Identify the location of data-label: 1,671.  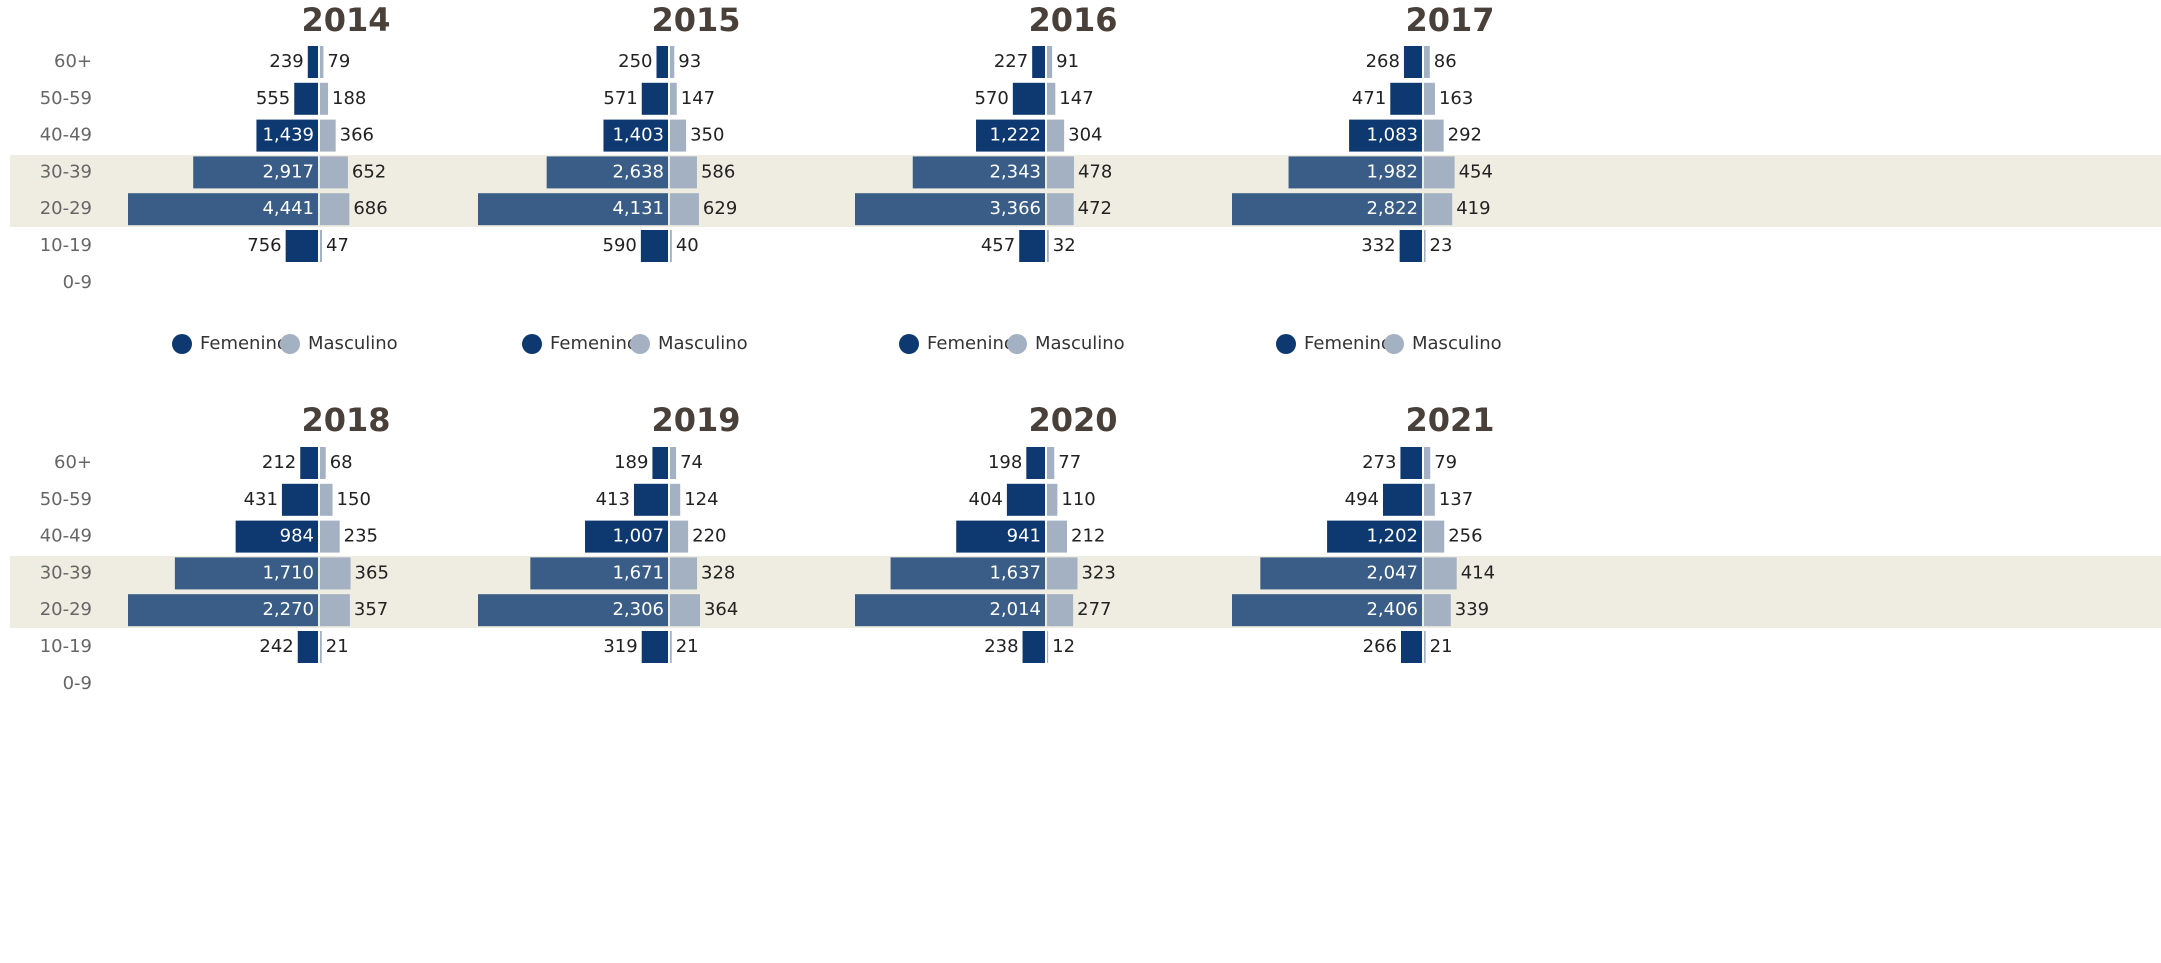
(638, 572).